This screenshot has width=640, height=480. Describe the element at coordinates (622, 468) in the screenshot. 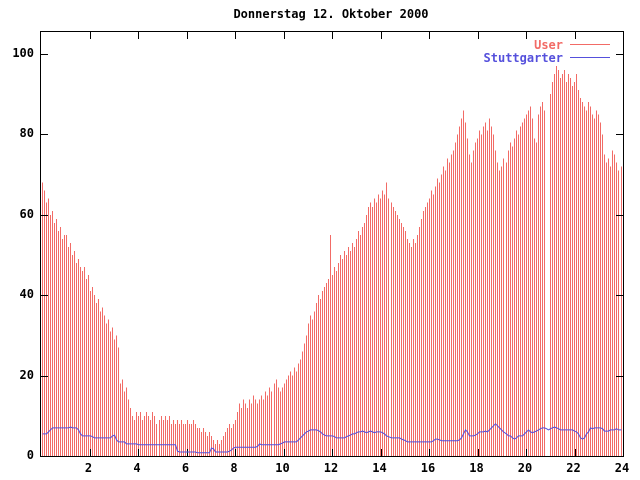

I see `x-tick-label: 24` at that location.